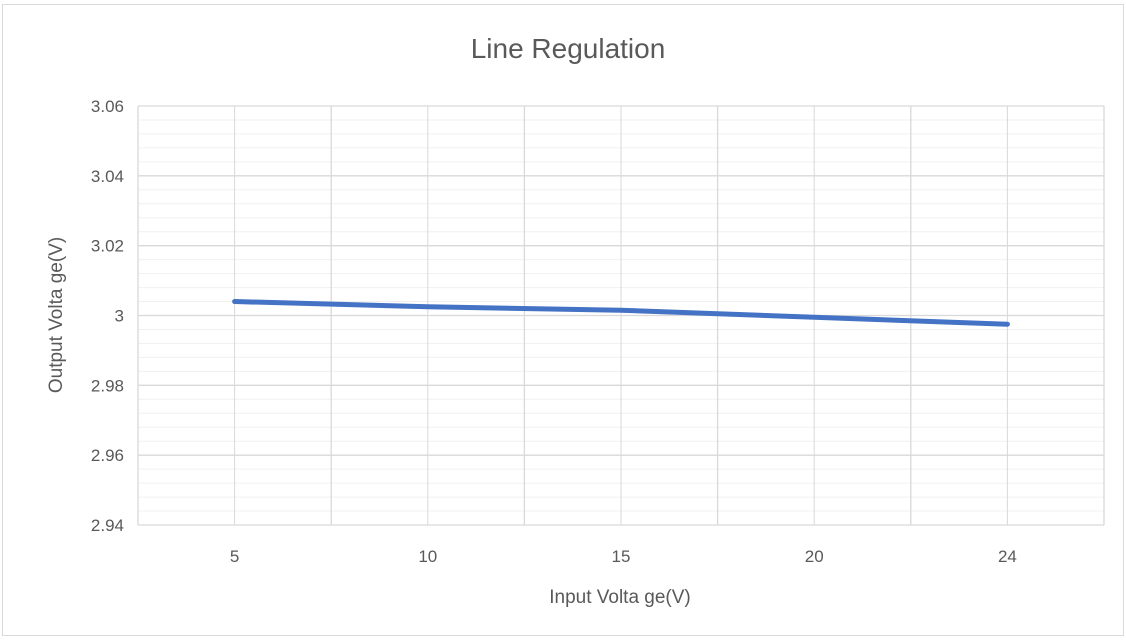 The height and width of the screenshot is (640, 1126). Describe the element at coordinates (107, 246) in the screenshot. I see `y-tick-label: 3.02` at that location.